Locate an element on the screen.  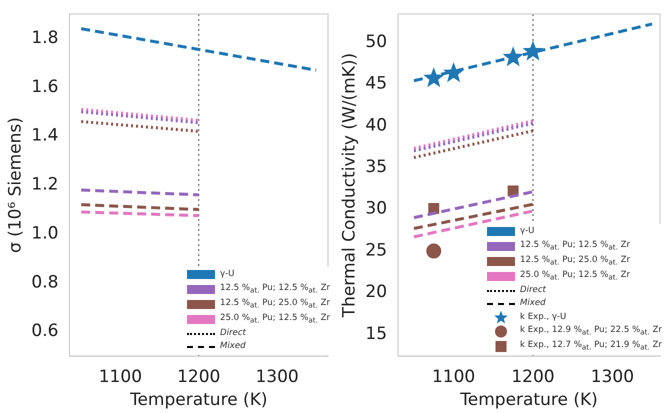
y-tick-label: 1.4 is located at coordinates (44, 136).